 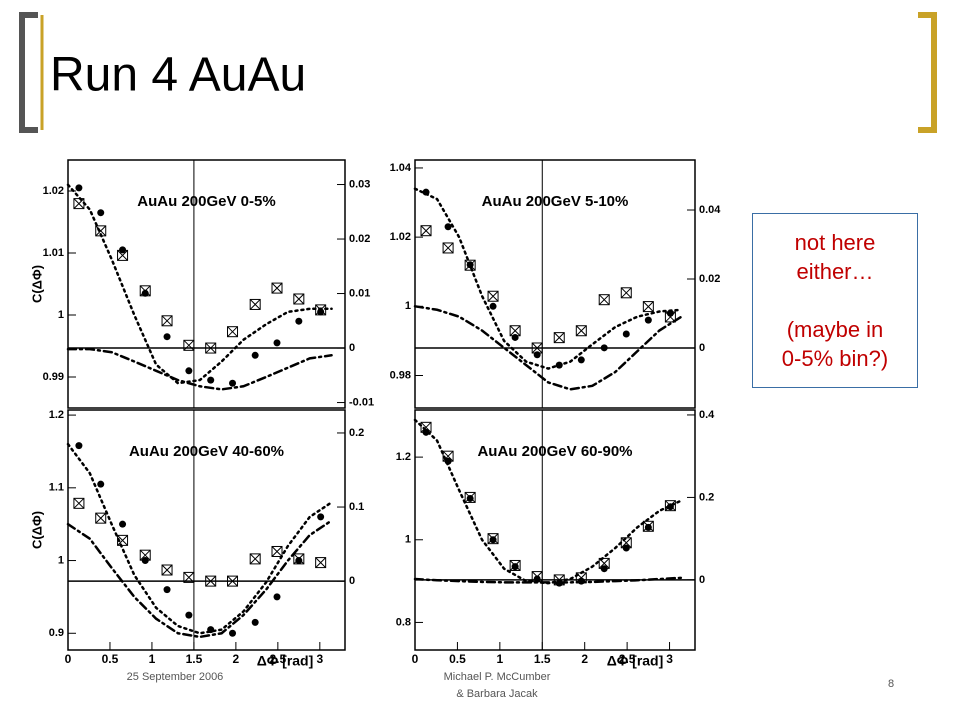 What do you see at coordinates (403, 457) in the screenshot?
I see `y-tick-label: 1.2` at bounding box center [403, 457].